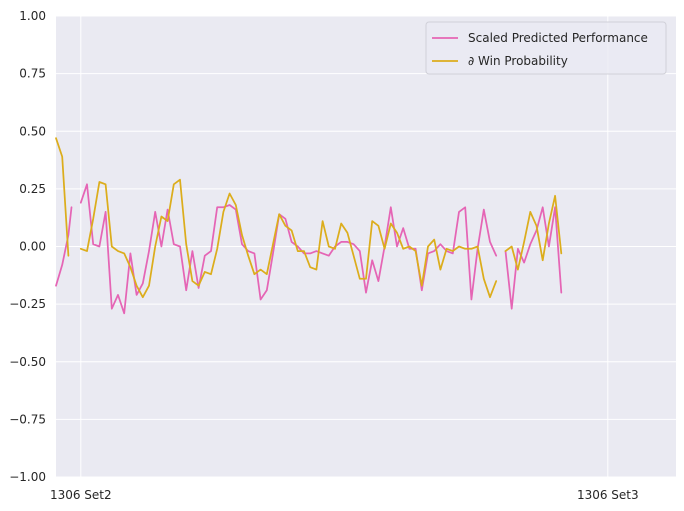 The height and width of the screenshot is (511, 684). I want to click on y-tick-label: −0.50, so click(27, 362).